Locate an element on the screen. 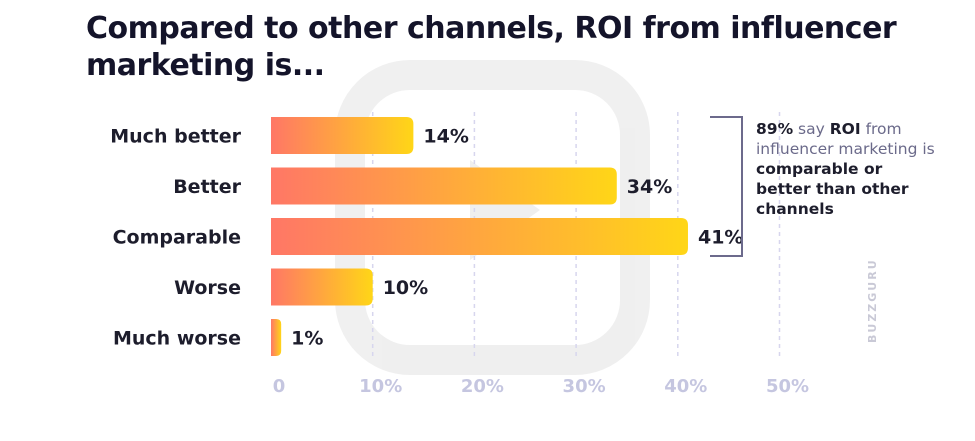 This screenshot has height=441, width=975. category-label: Much better is located at coordinates (175, 137).